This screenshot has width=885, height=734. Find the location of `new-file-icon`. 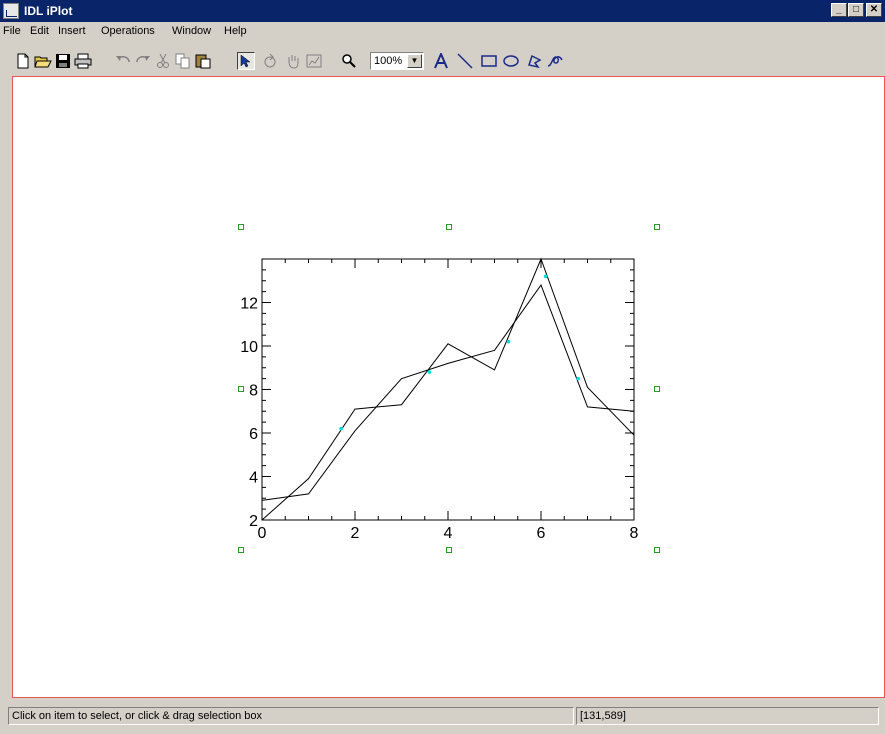

new-file-icon is located at coordinates (23, 61).